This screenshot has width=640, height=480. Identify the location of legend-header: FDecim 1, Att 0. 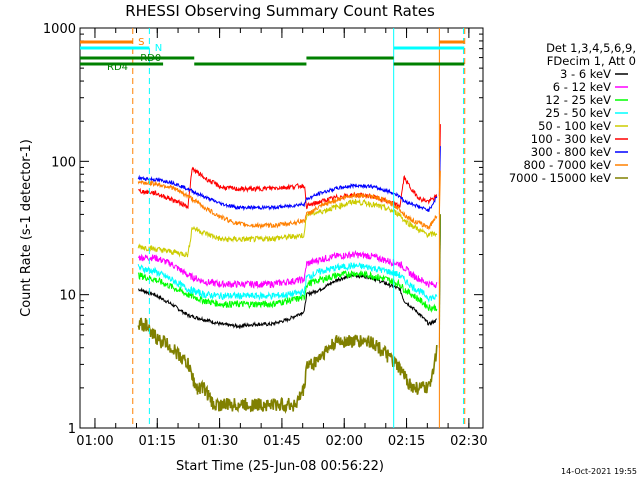
(591, 61).